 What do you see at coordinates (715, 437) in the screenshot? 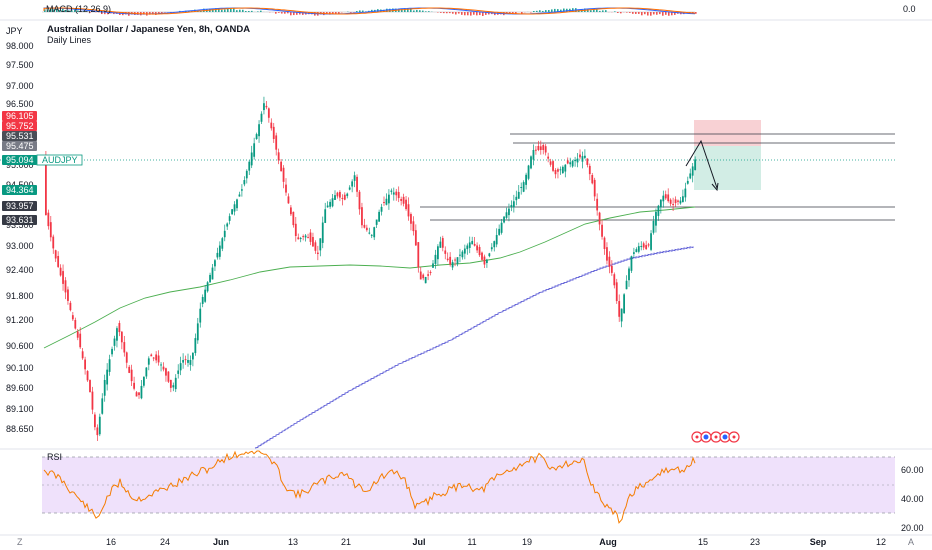
I see `event-markers` at bounding box center [715, 437].